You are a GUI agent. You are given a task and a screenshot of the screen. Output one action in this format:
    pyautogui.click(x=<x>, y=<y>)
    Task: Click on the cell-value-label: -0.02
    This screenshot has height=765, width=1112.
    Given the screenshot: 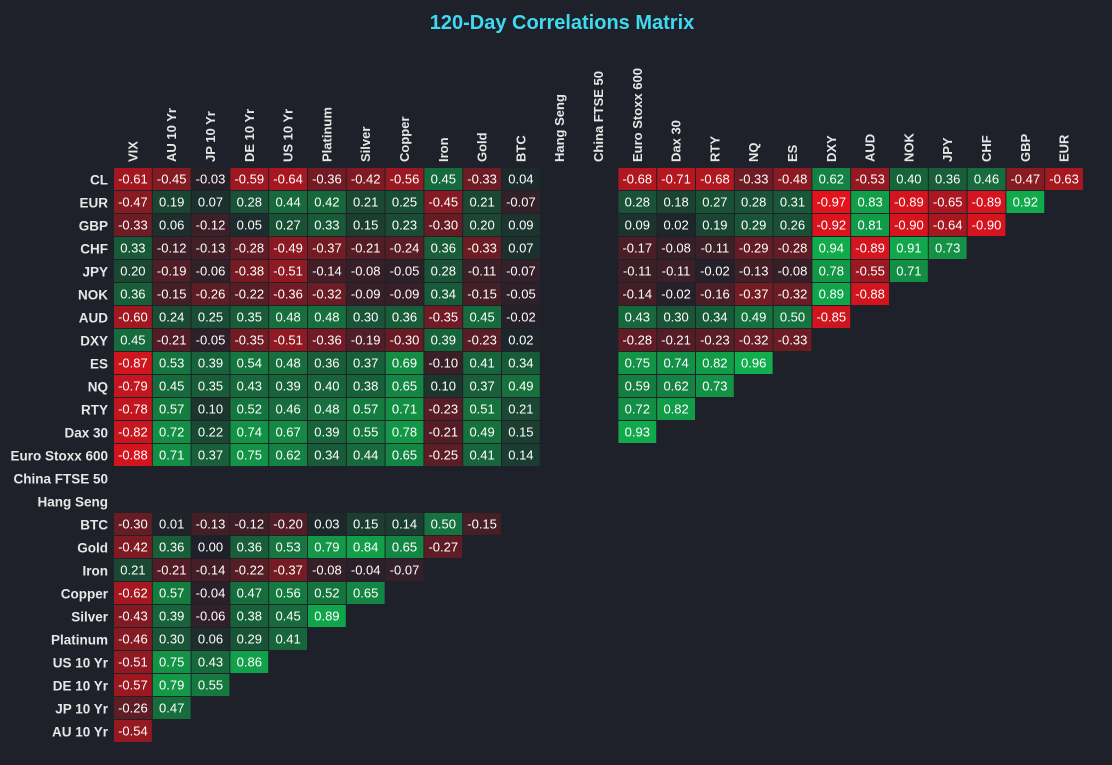 What is the action you would take?
    pyautogui.click(x=715, y=271)
    